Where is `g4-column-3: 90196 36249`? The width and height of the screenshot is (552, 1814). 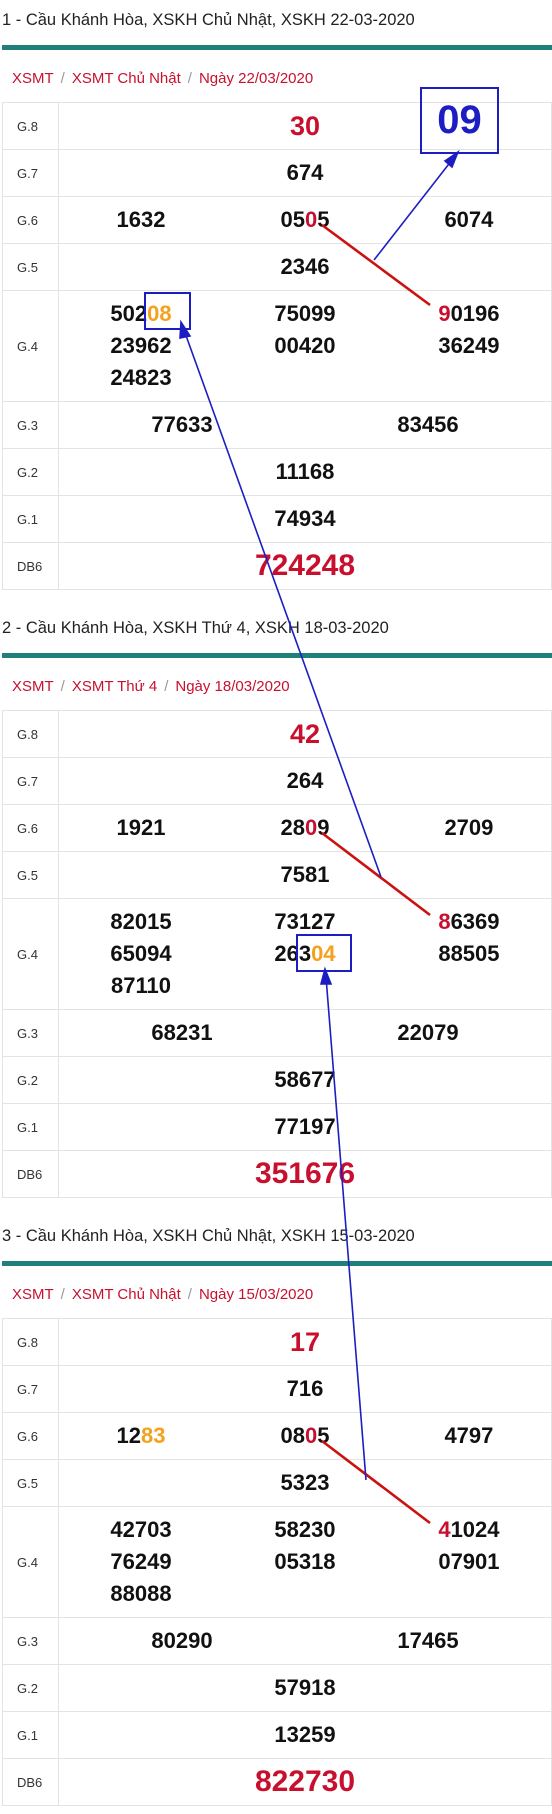
g4-column-3: 90196 36249 is located at coordinates (469, 330).